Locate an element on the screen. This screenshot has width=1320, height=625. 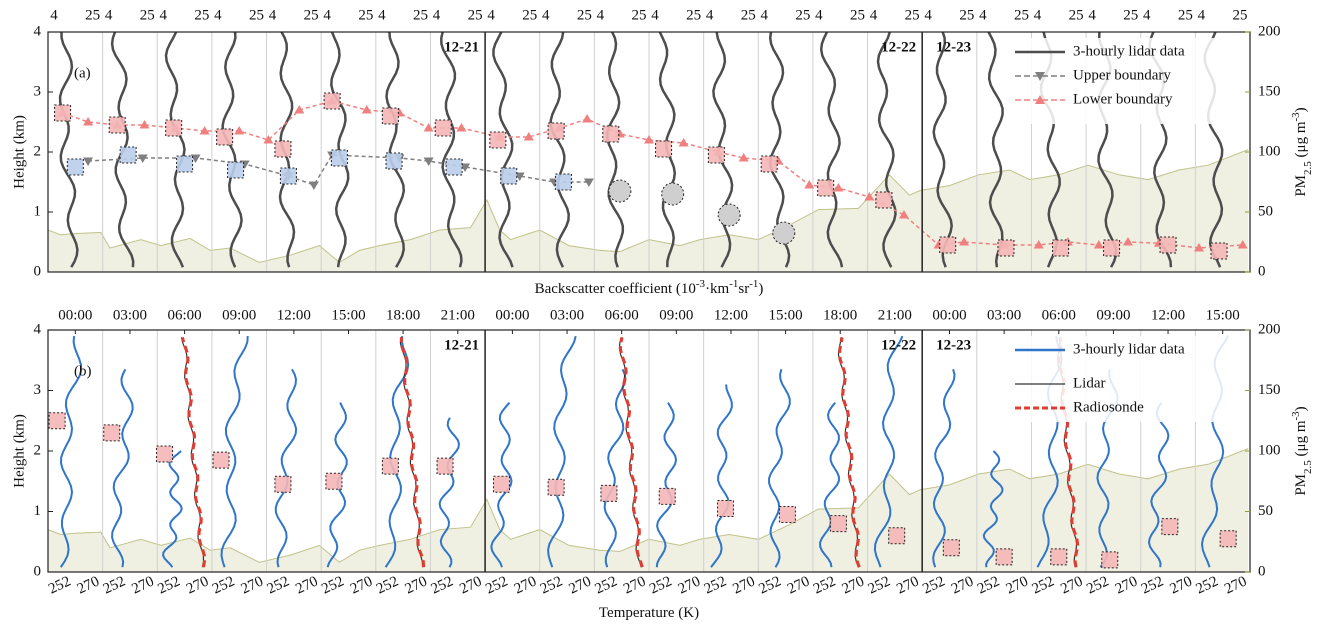
x-tick-label: 03:00 is located at coordinates (130, 315).